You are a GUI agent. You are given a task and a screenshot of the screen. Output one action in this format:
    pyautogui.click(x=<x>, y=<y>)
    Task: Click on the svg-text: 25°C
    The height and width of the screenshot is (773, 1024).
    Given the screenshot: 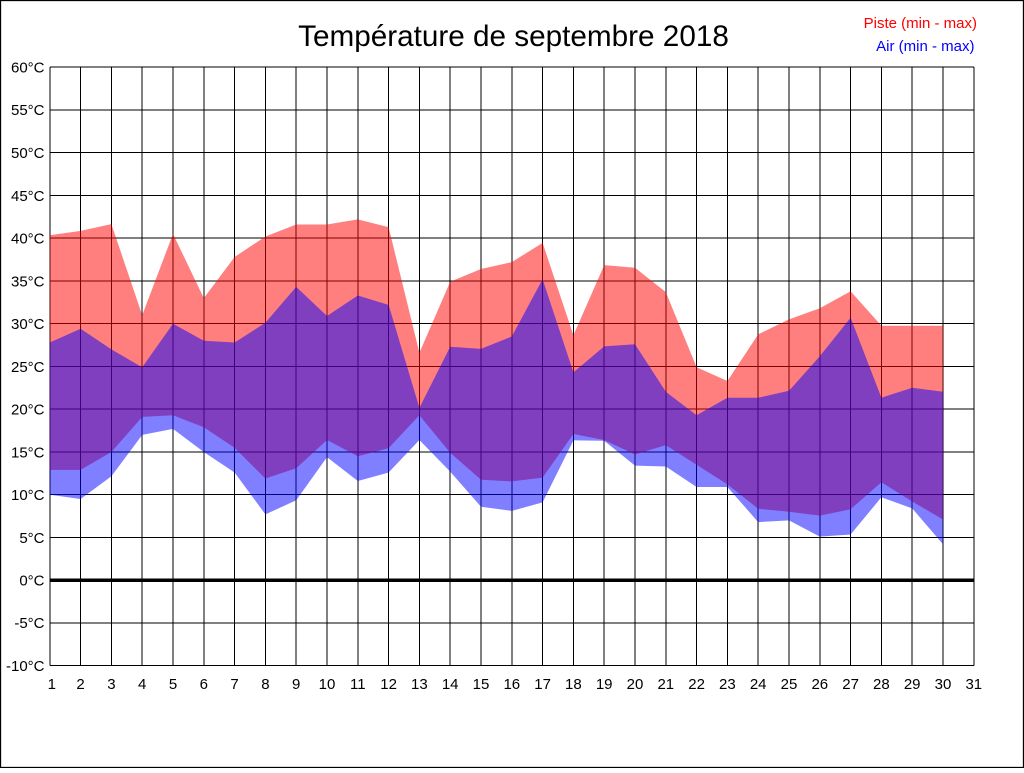 What is the action you would take?
    pyautogui.click(x=28, y=367)
    